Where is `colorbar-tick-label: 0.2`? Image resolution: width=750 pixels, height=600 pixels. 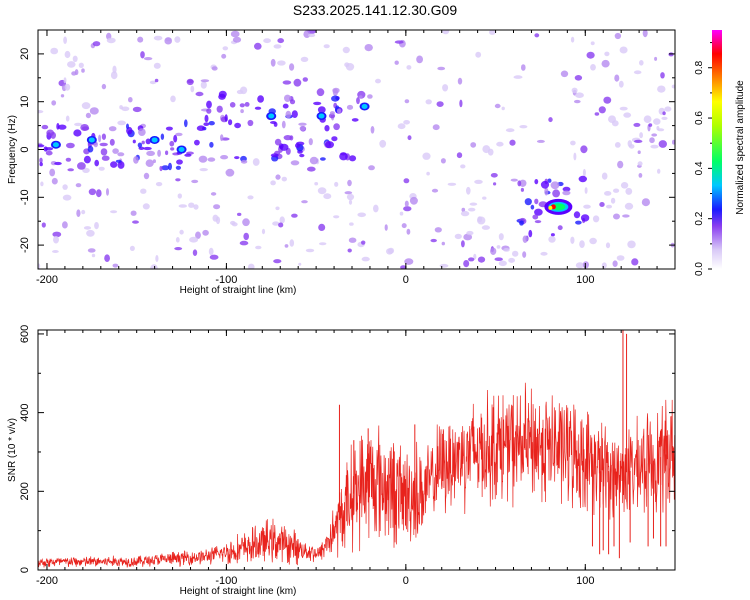 colorbar-tick-label: 0.2 is located at coordinates (699, 218).